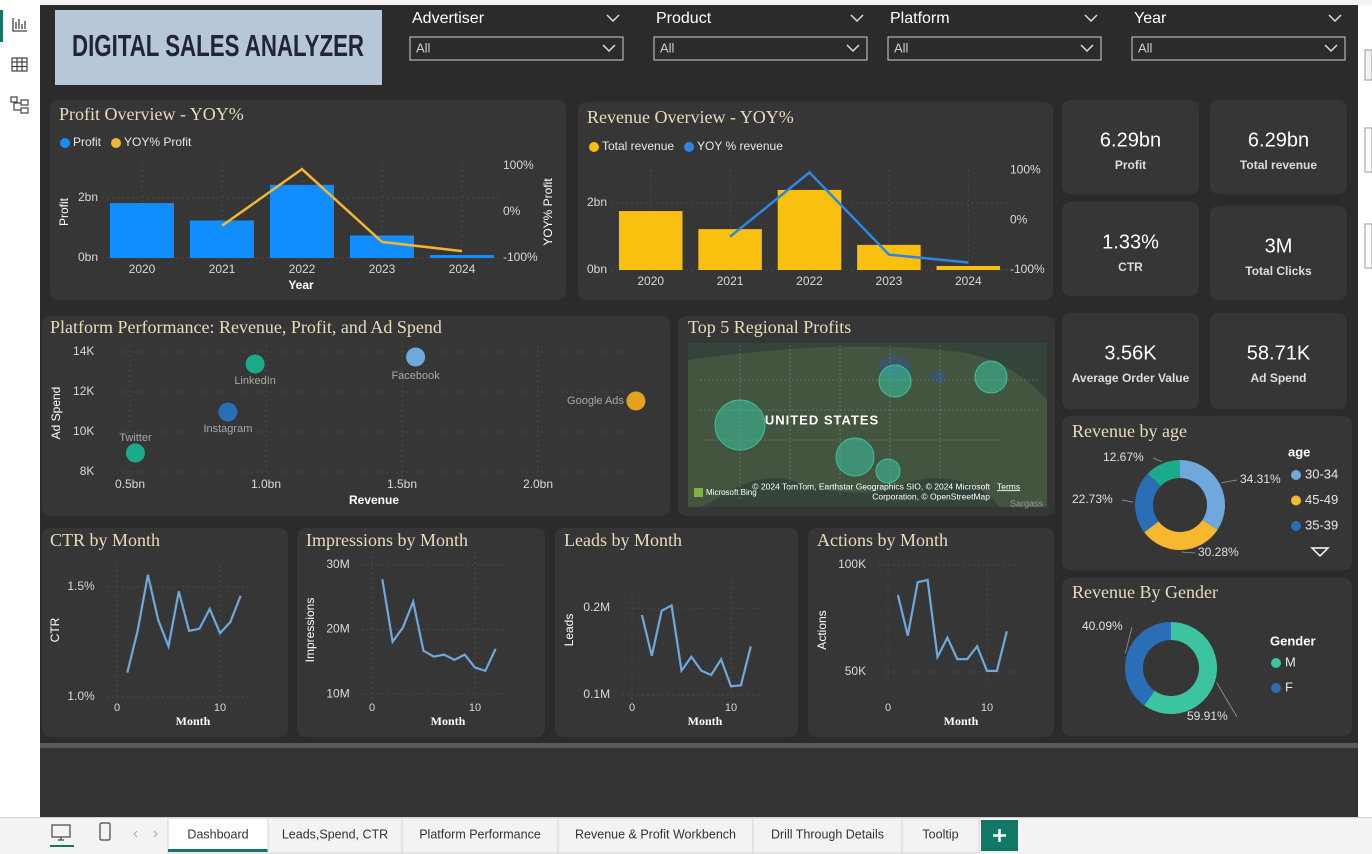 This screenshot has width=1372, height=854. What do you see at coordinates (301, 285) in the screenshot?
I see `x-axis-title: Year` at bounding box center [301, 285].